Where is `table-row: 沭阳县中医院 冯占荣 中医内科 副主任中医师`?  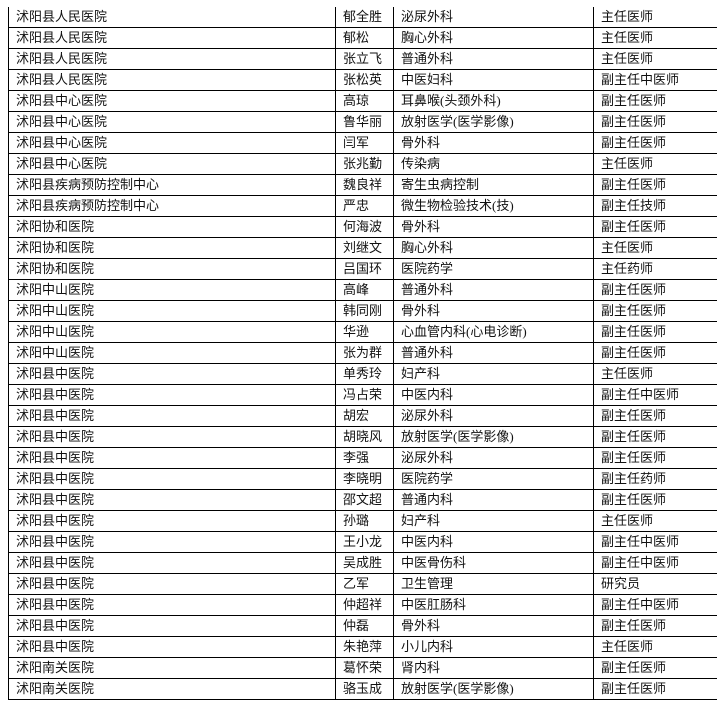 table-row: 沭阳县中医院 冯占荣 中医内科 副主任中医师 is located at coordinates (362, 395).